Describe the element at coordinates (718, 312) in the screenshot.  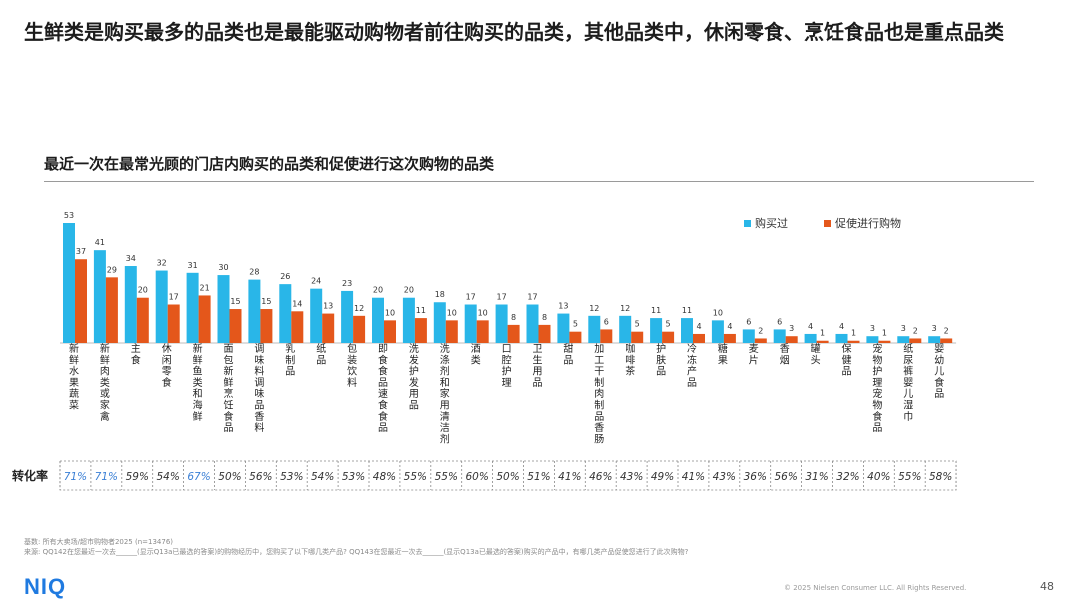
I see `data-label-purchased-21: 10` at that location.